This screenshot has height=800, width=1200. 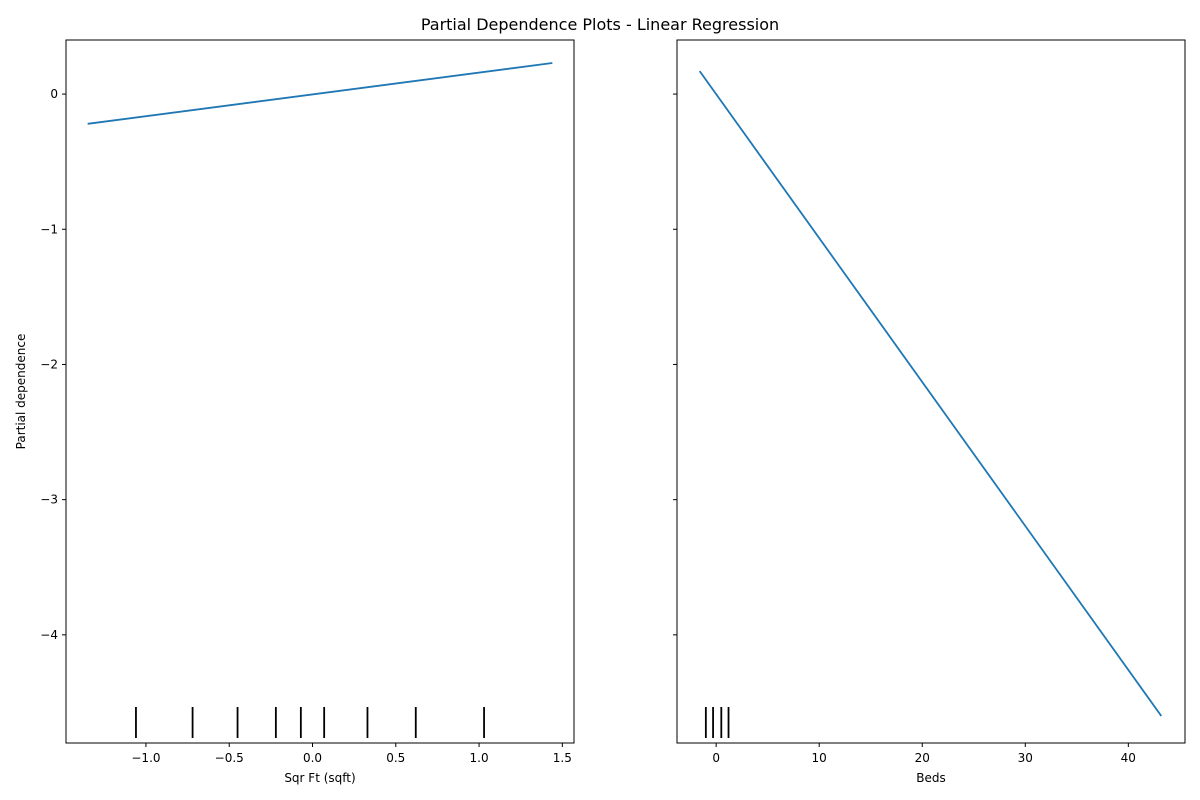 I want to click on x-tick-label-0-2: 0.0, so click(x=312, y=758).